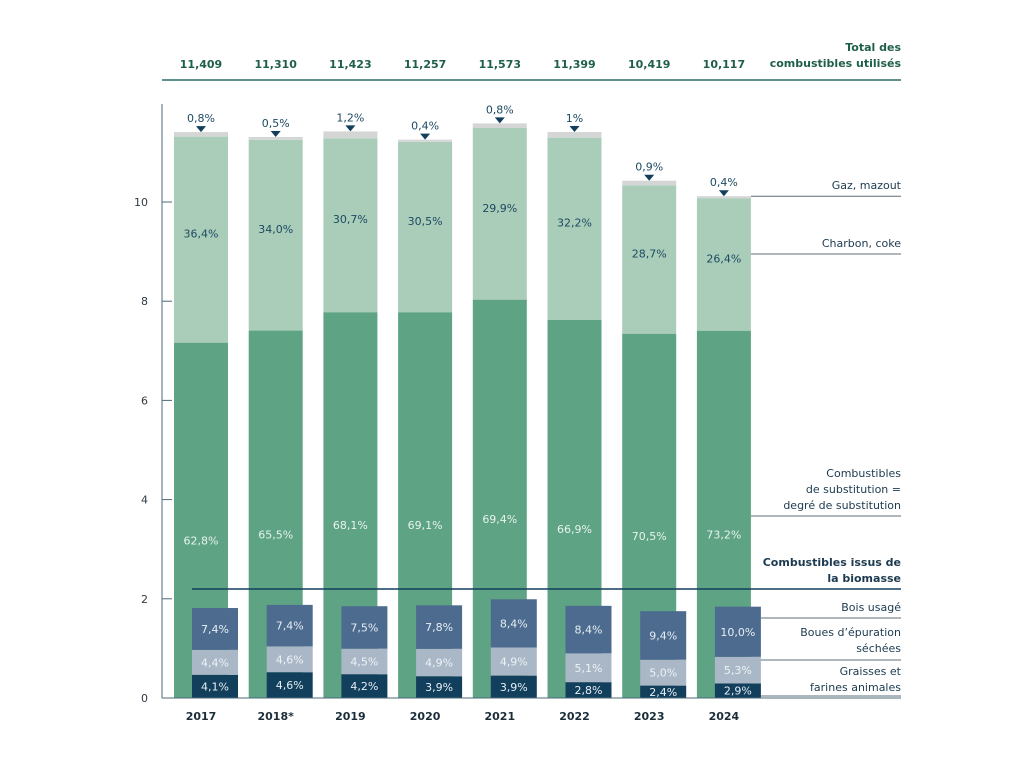 This screenshot has width=1024, height=768. What do you see at coordinates (649, 254) in the screenshot?
I see `charbon-pct-label: 28,7%` at bounding box center [649, 254].